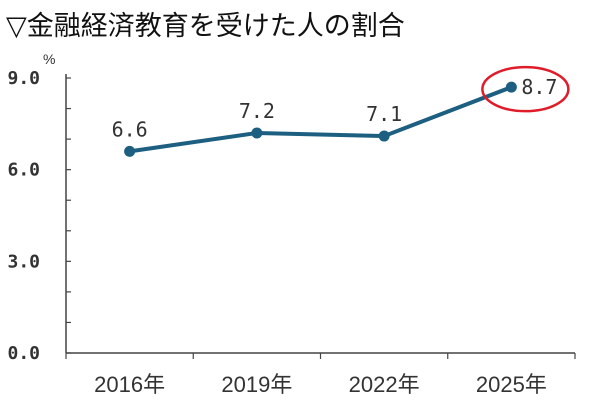 This screenshot has width=591, height=408. What do you see at coordinates (130, 129) in the screenshot?
I see `data-label: 6.6` at bounding box center [130, 129].